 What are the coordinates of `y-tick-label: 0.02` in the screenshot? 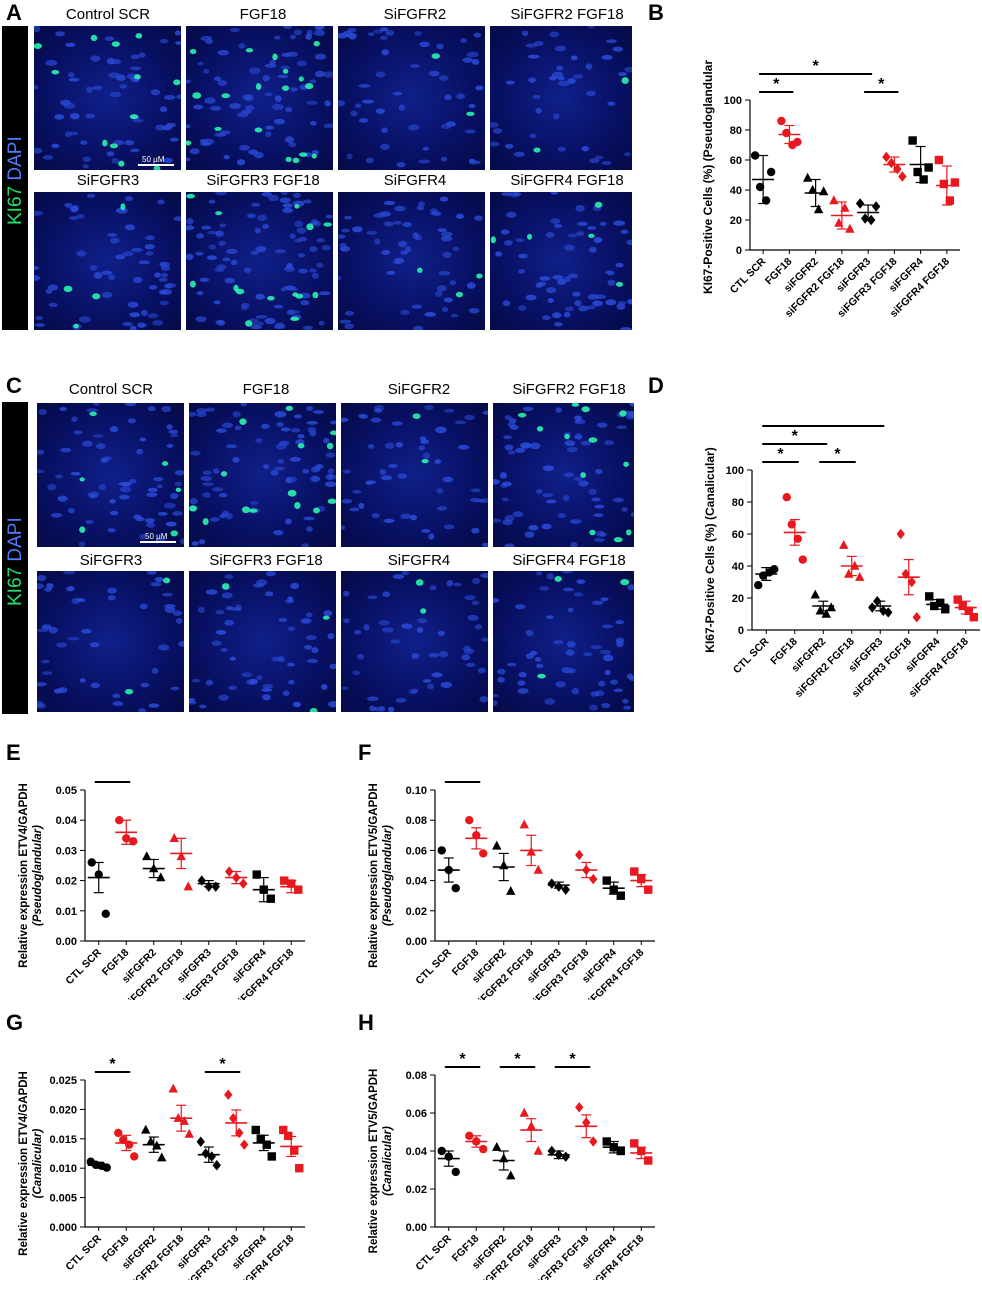 It's located at (66, 882).